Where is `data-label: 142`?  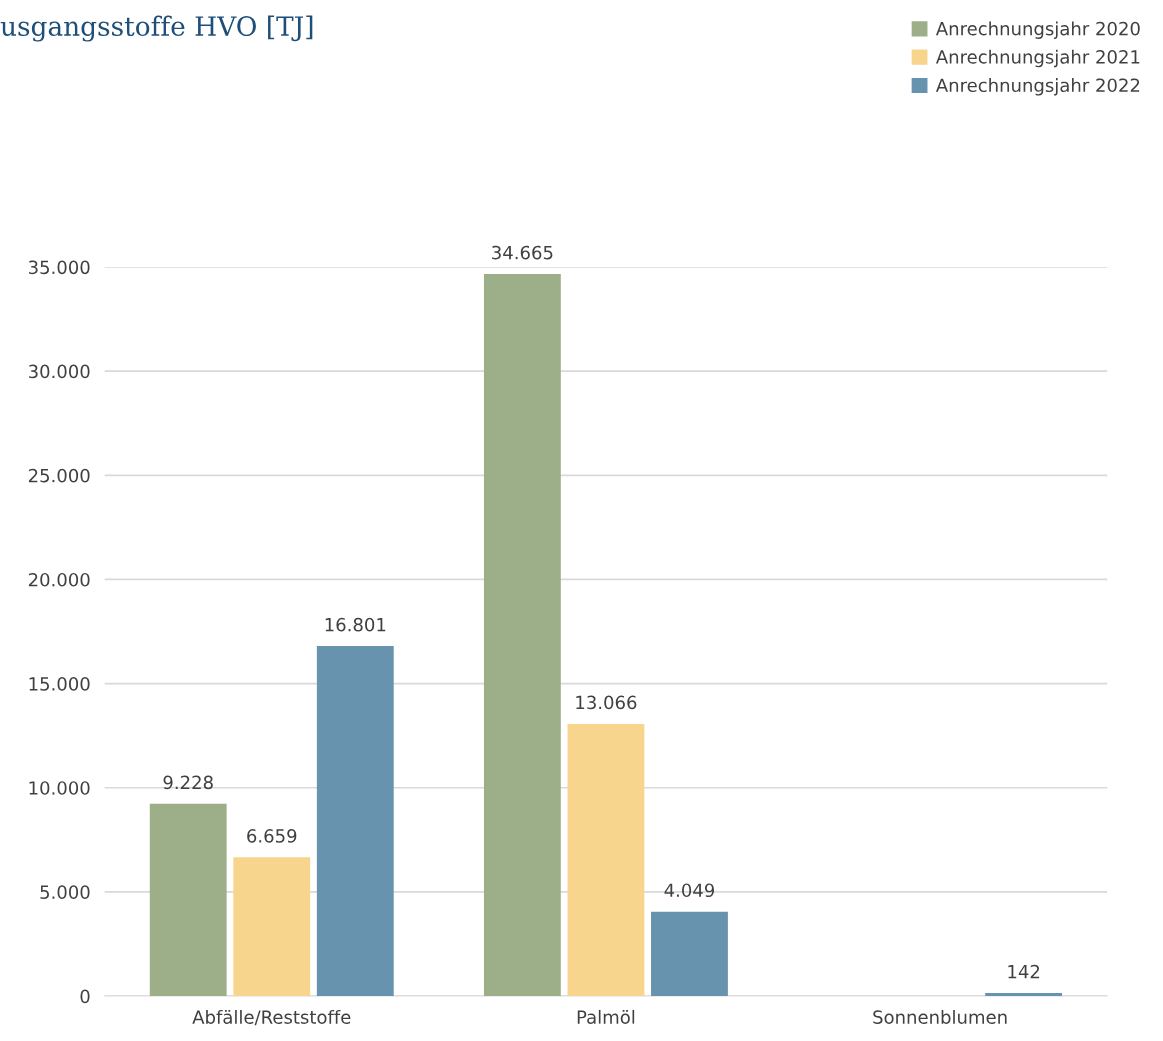 data-label: 142 is located at coordinates (1024, 971).